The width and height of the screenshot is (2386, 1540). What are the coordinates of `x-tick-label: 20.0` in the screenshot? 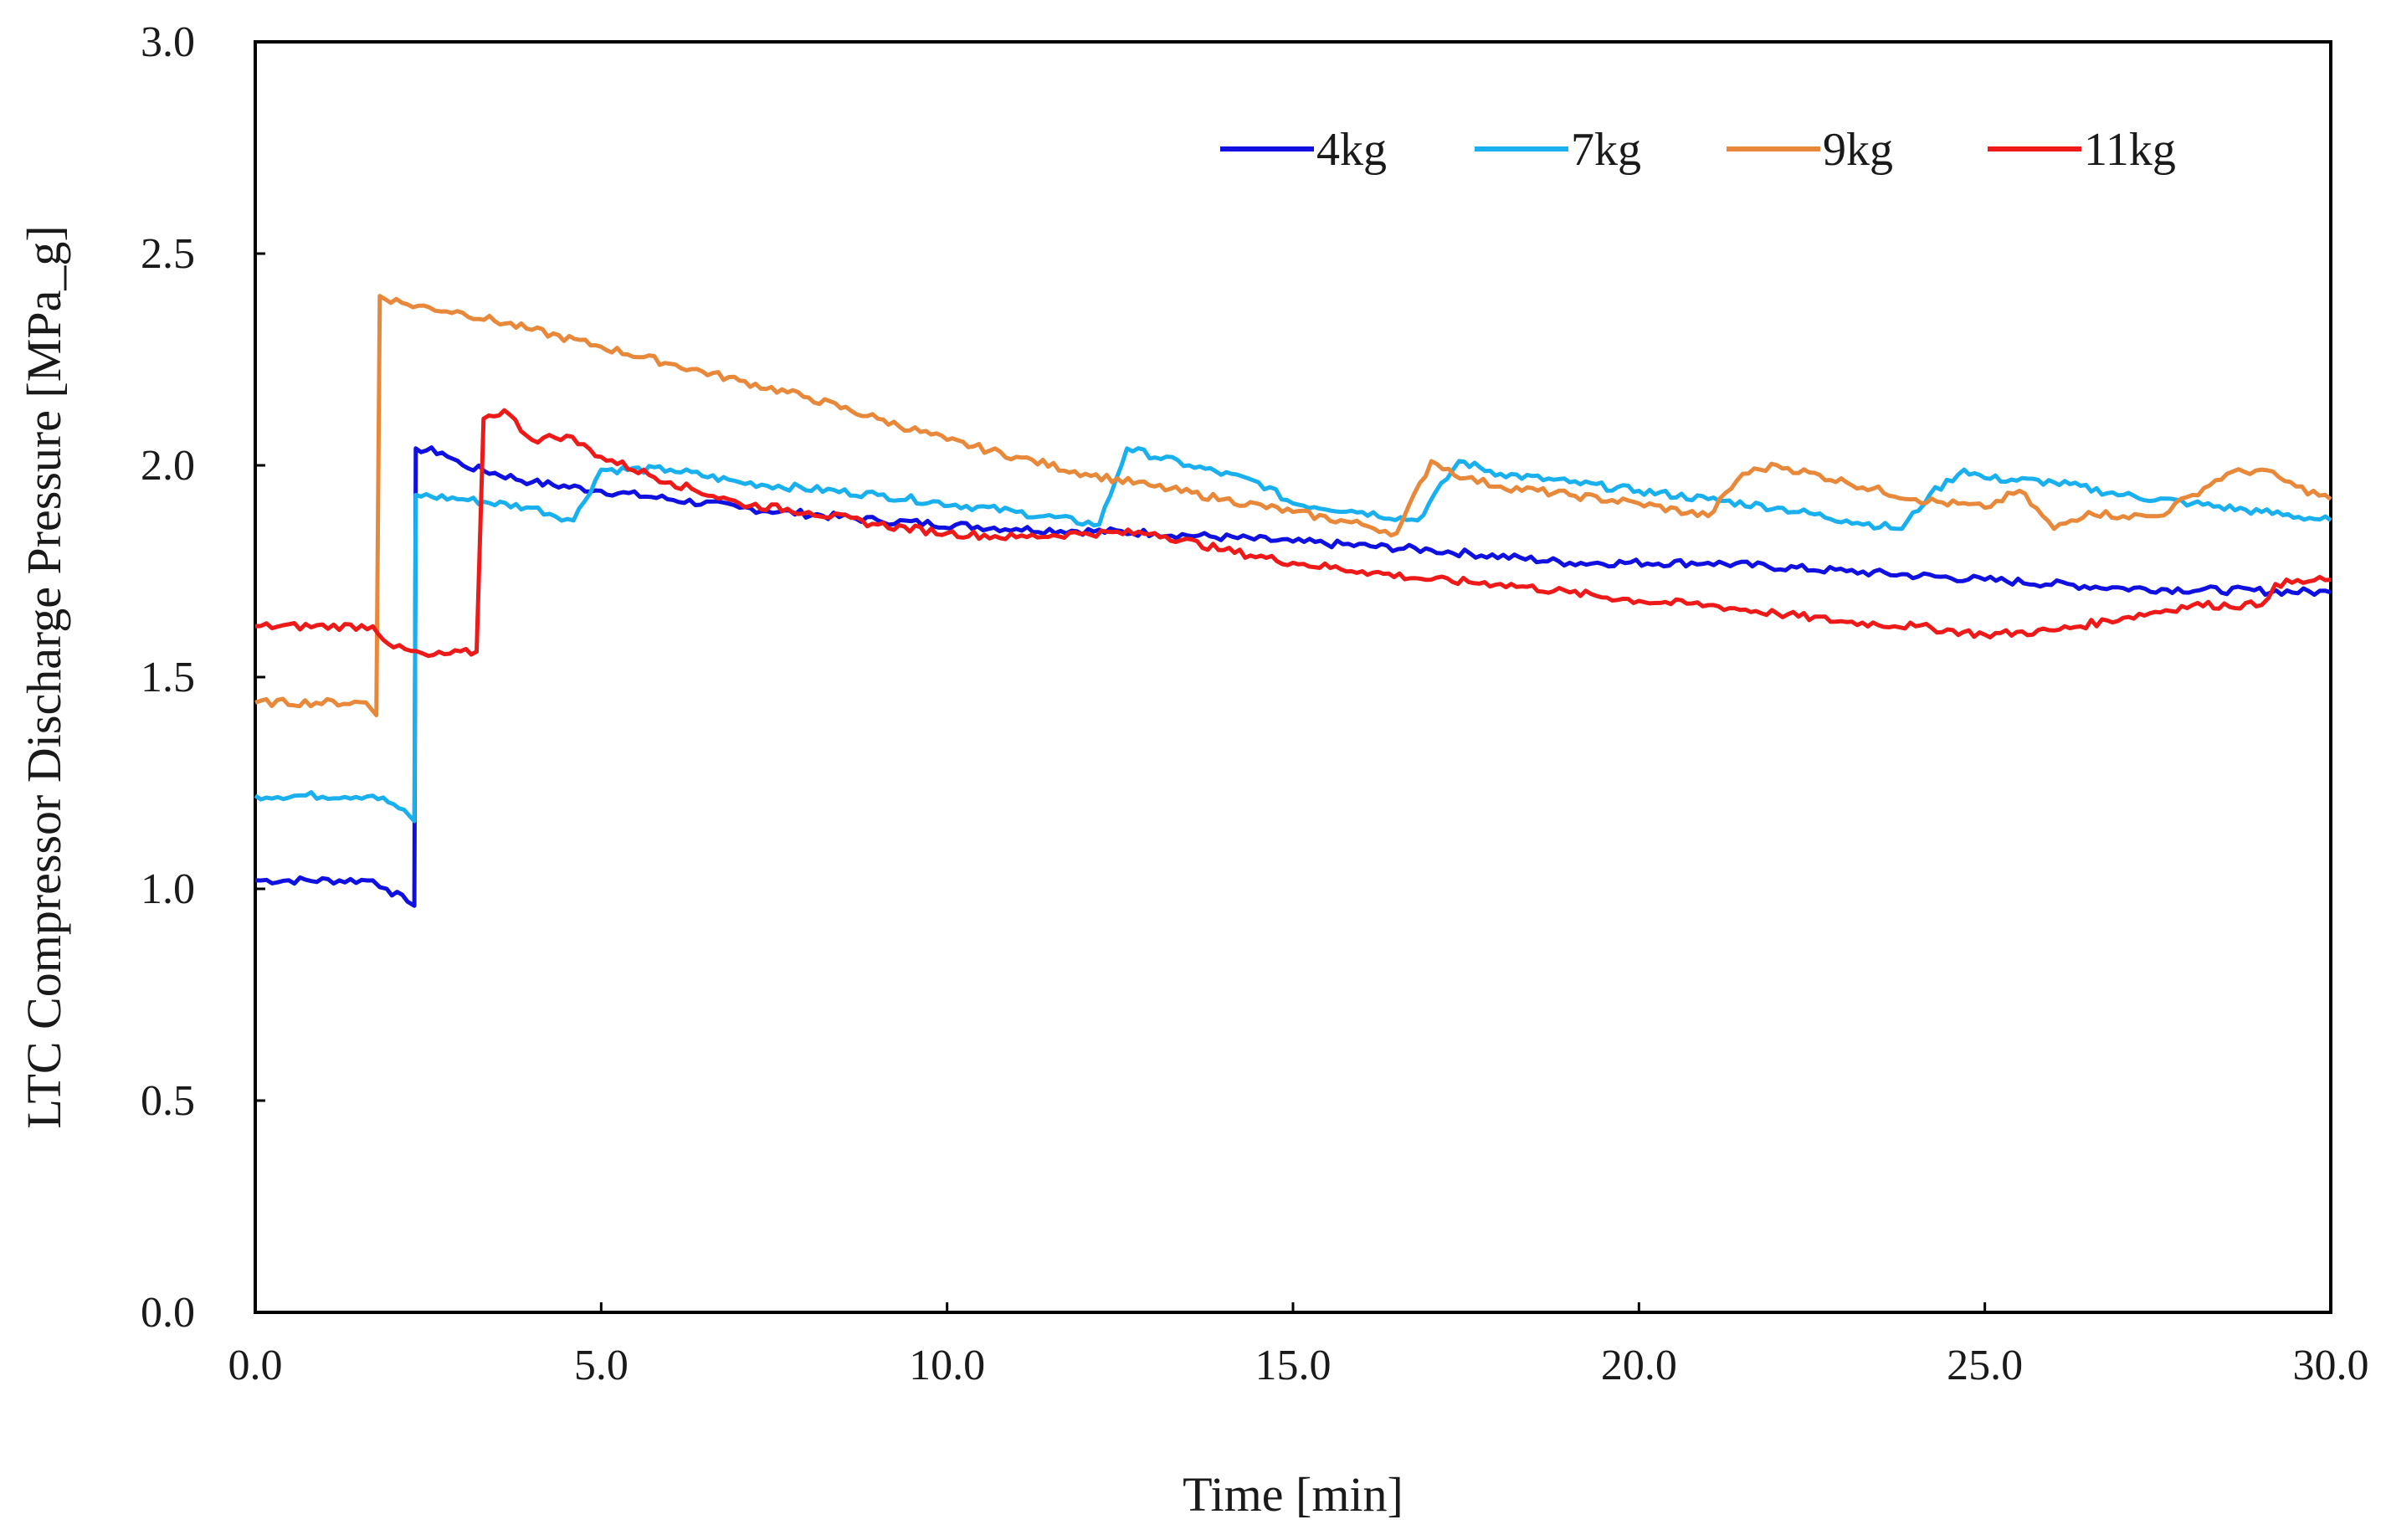 It's located at (1639, 1365).